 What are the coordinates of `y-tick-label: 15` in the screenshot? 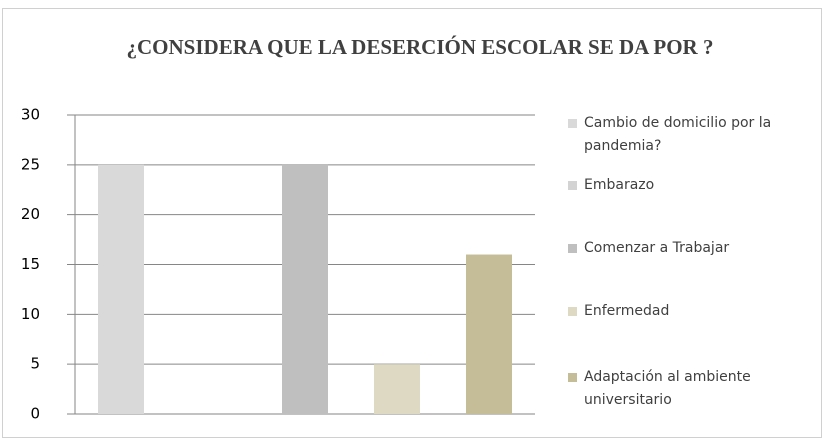 It's located at (30, 264).